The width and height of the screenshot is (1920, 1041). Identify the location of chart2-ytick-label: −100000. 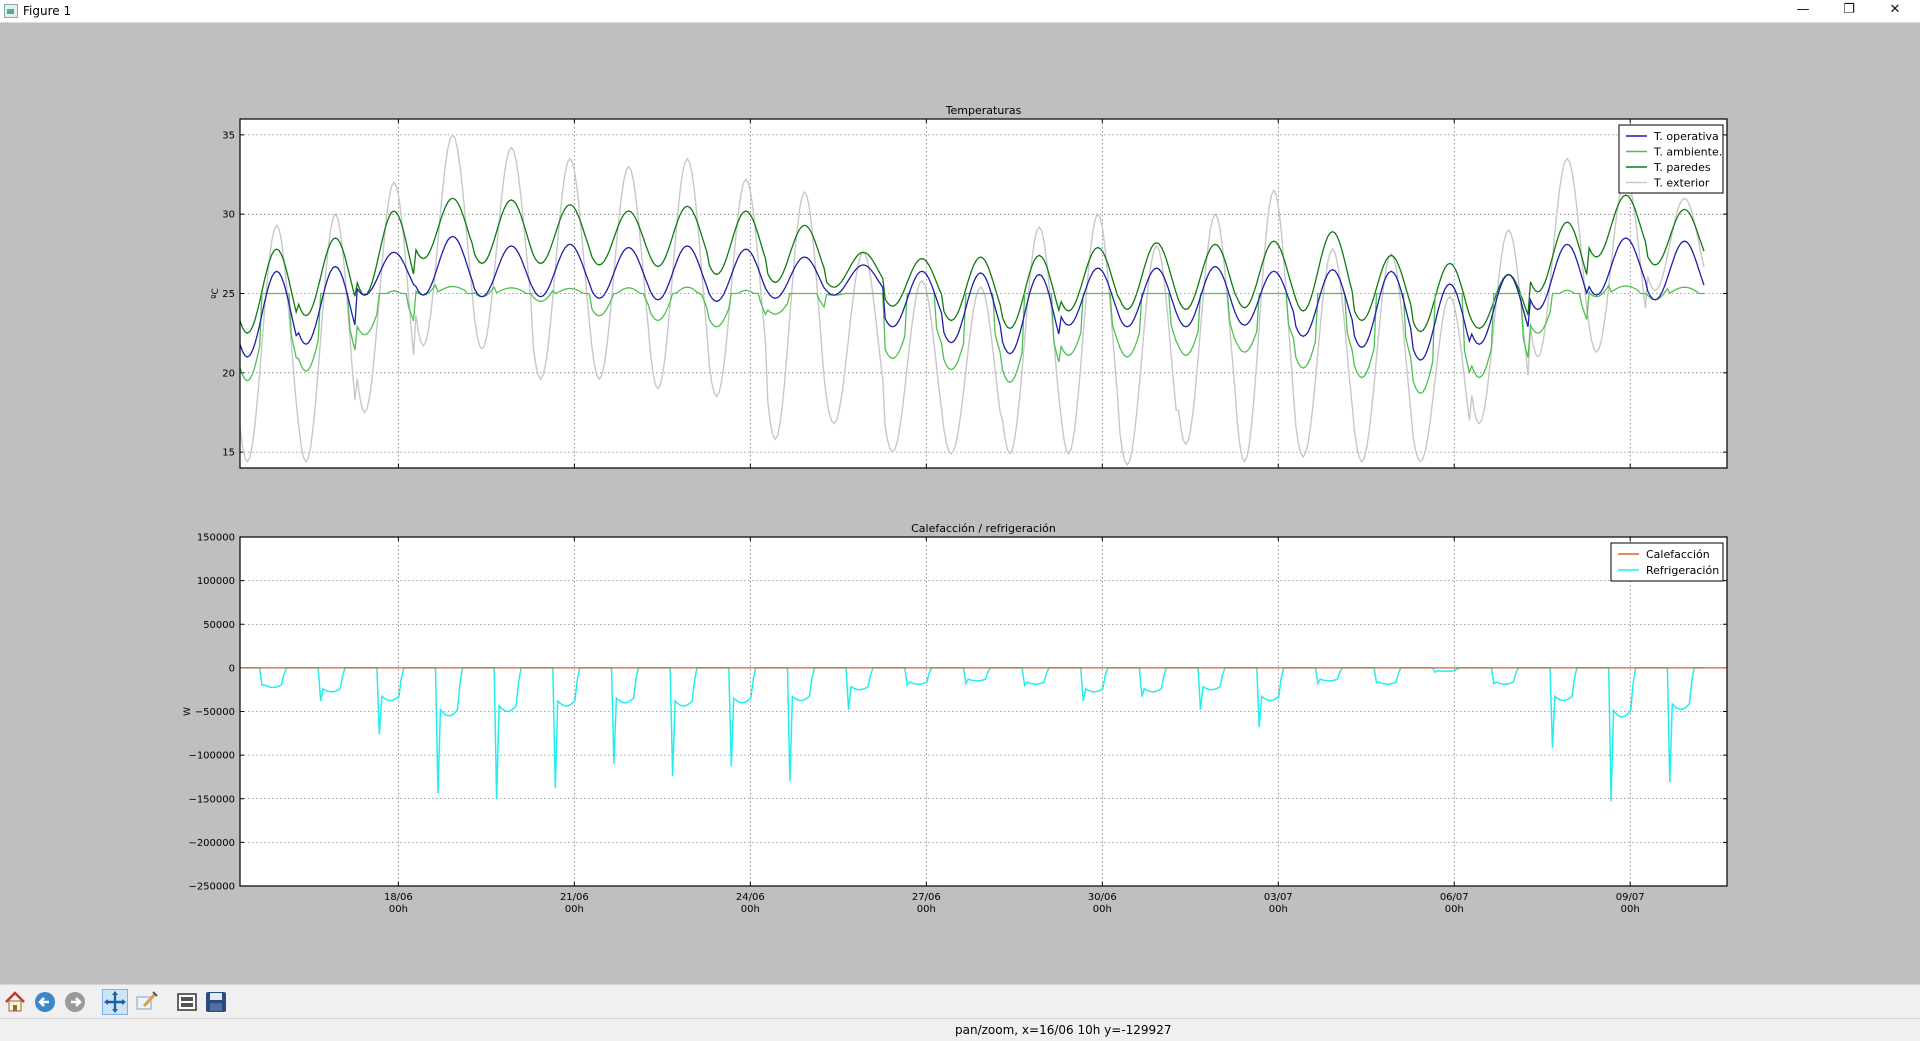
(211, 756).